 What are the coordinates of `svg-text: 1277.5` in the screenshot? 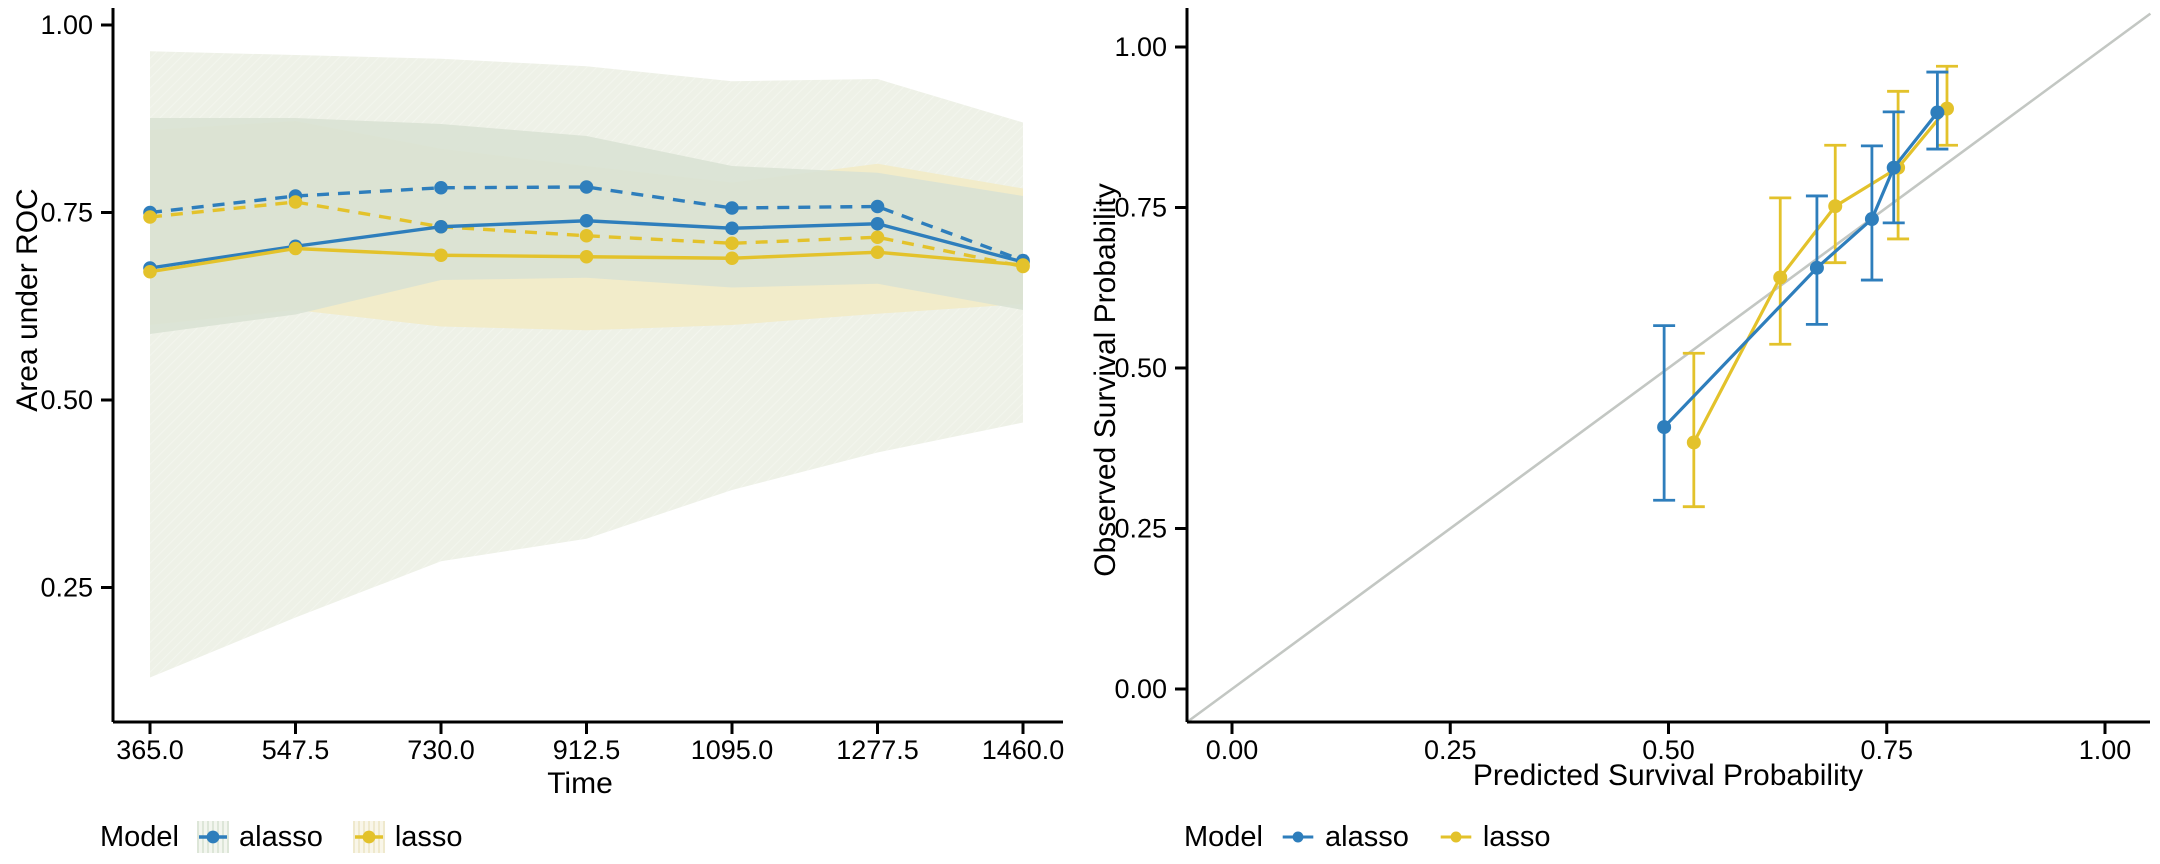 It's located at (877, 750).